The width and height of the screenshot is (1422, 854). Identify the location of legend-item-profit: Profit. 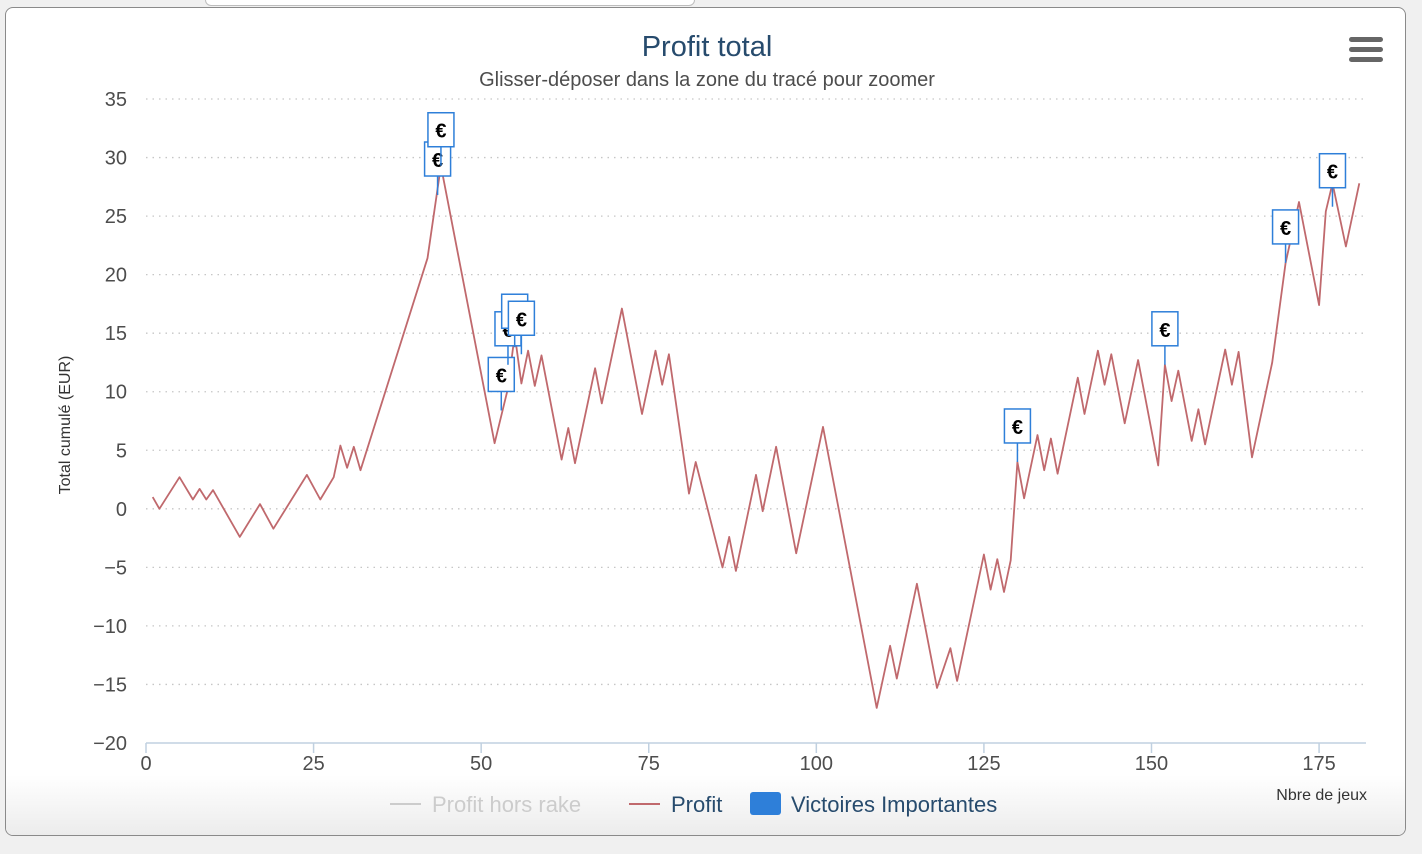
(675, 804).